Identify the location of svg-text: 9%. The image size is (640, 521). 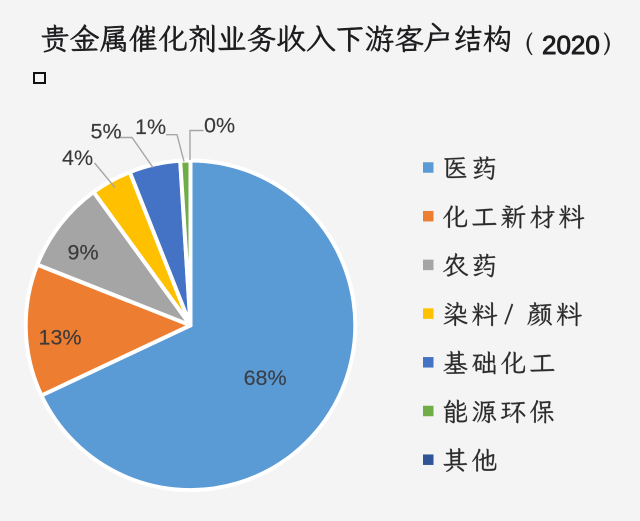
(83, 253).